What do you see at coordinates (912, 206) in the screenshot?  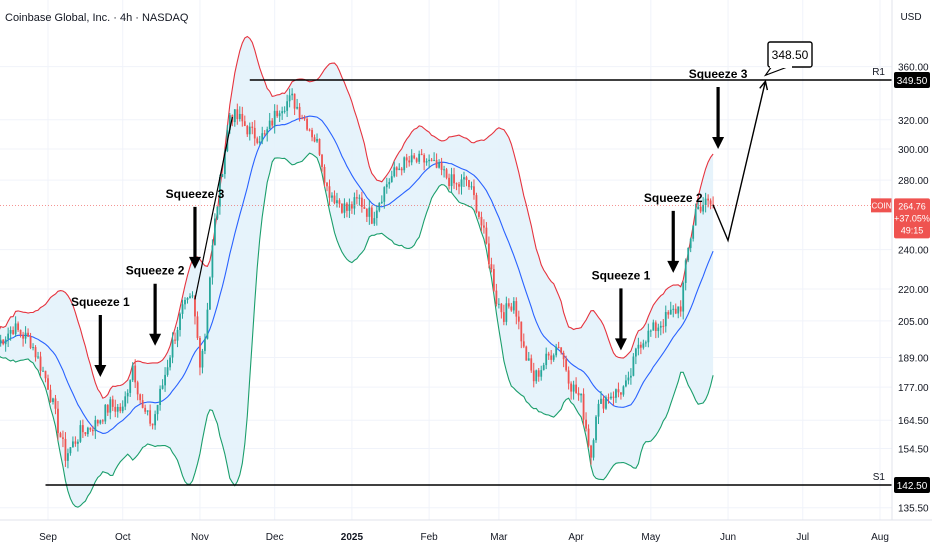 I see `current-price-value: 264.76` at bounding box center [912, 206].